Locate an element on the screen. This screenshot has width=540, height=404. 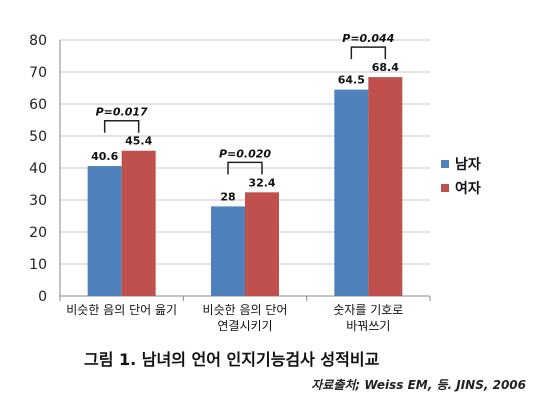
source-citation: 자료출처; Weiss EM, 등. JINS, 2006 is located at coordinates (418, 385).